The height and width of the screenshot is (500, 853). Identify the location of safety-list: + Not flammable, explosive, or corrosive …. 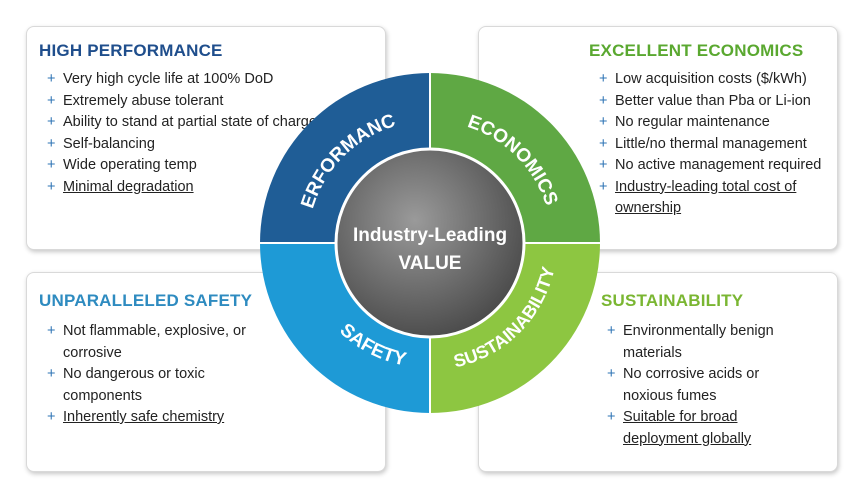
(147, 375).